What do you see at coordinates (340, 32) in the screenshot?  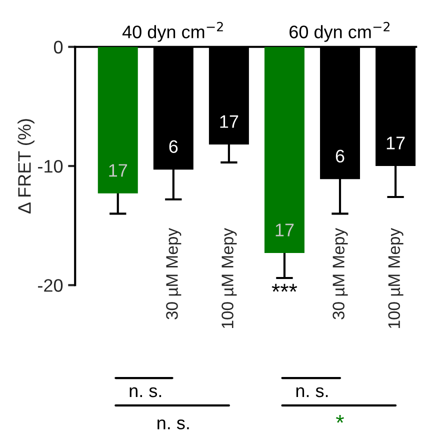 I see `text: 60 dyn cm$^{−2}$` at bounding box center [340, 32].